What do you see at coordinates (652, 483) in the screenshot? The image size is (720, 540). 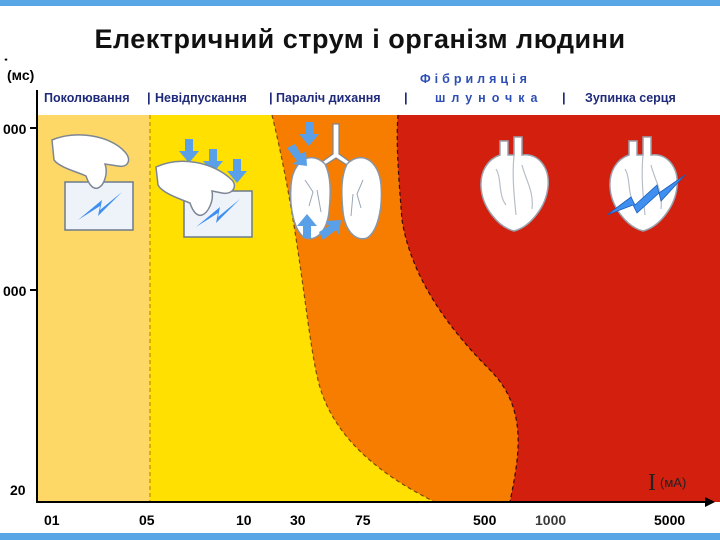 I see `x-axis-symbol: I` at bounding box center [652, 483].